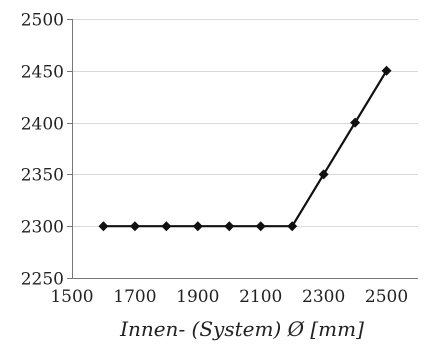  I want to click on y-tick-label-2250: 2250, so click(42, 280).